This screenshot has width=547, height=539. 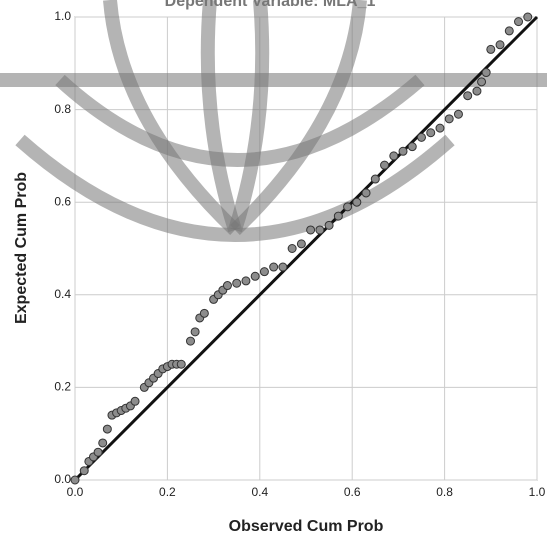 I want to click on x-tick-label: 0.6, so click(x=352, y=492).